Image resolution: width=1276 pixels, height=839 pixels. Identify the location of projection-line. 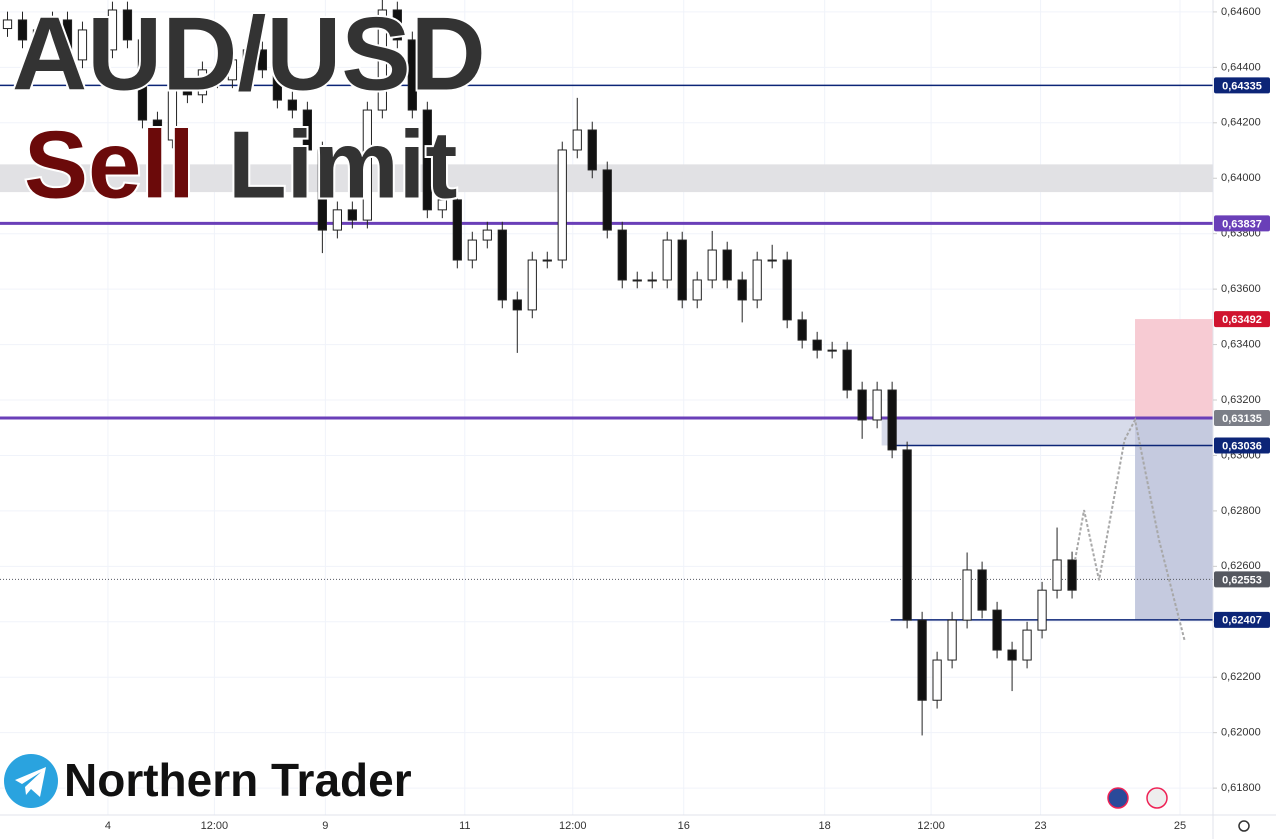
(1130, 529).